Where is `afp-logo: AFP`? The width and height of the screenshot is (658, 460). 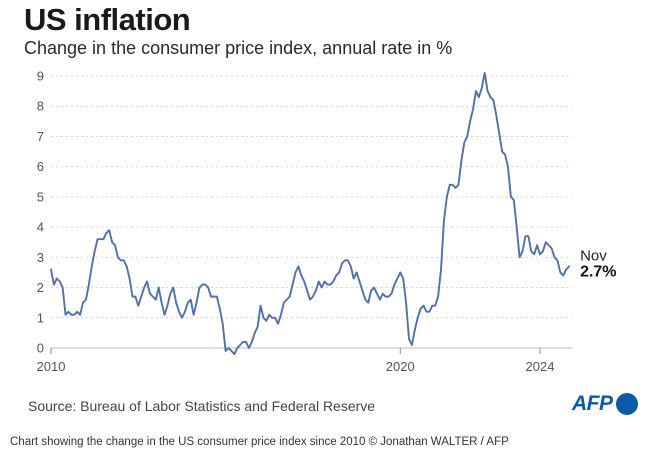 afp-logo: AFP is located at coordinates (605, 404).